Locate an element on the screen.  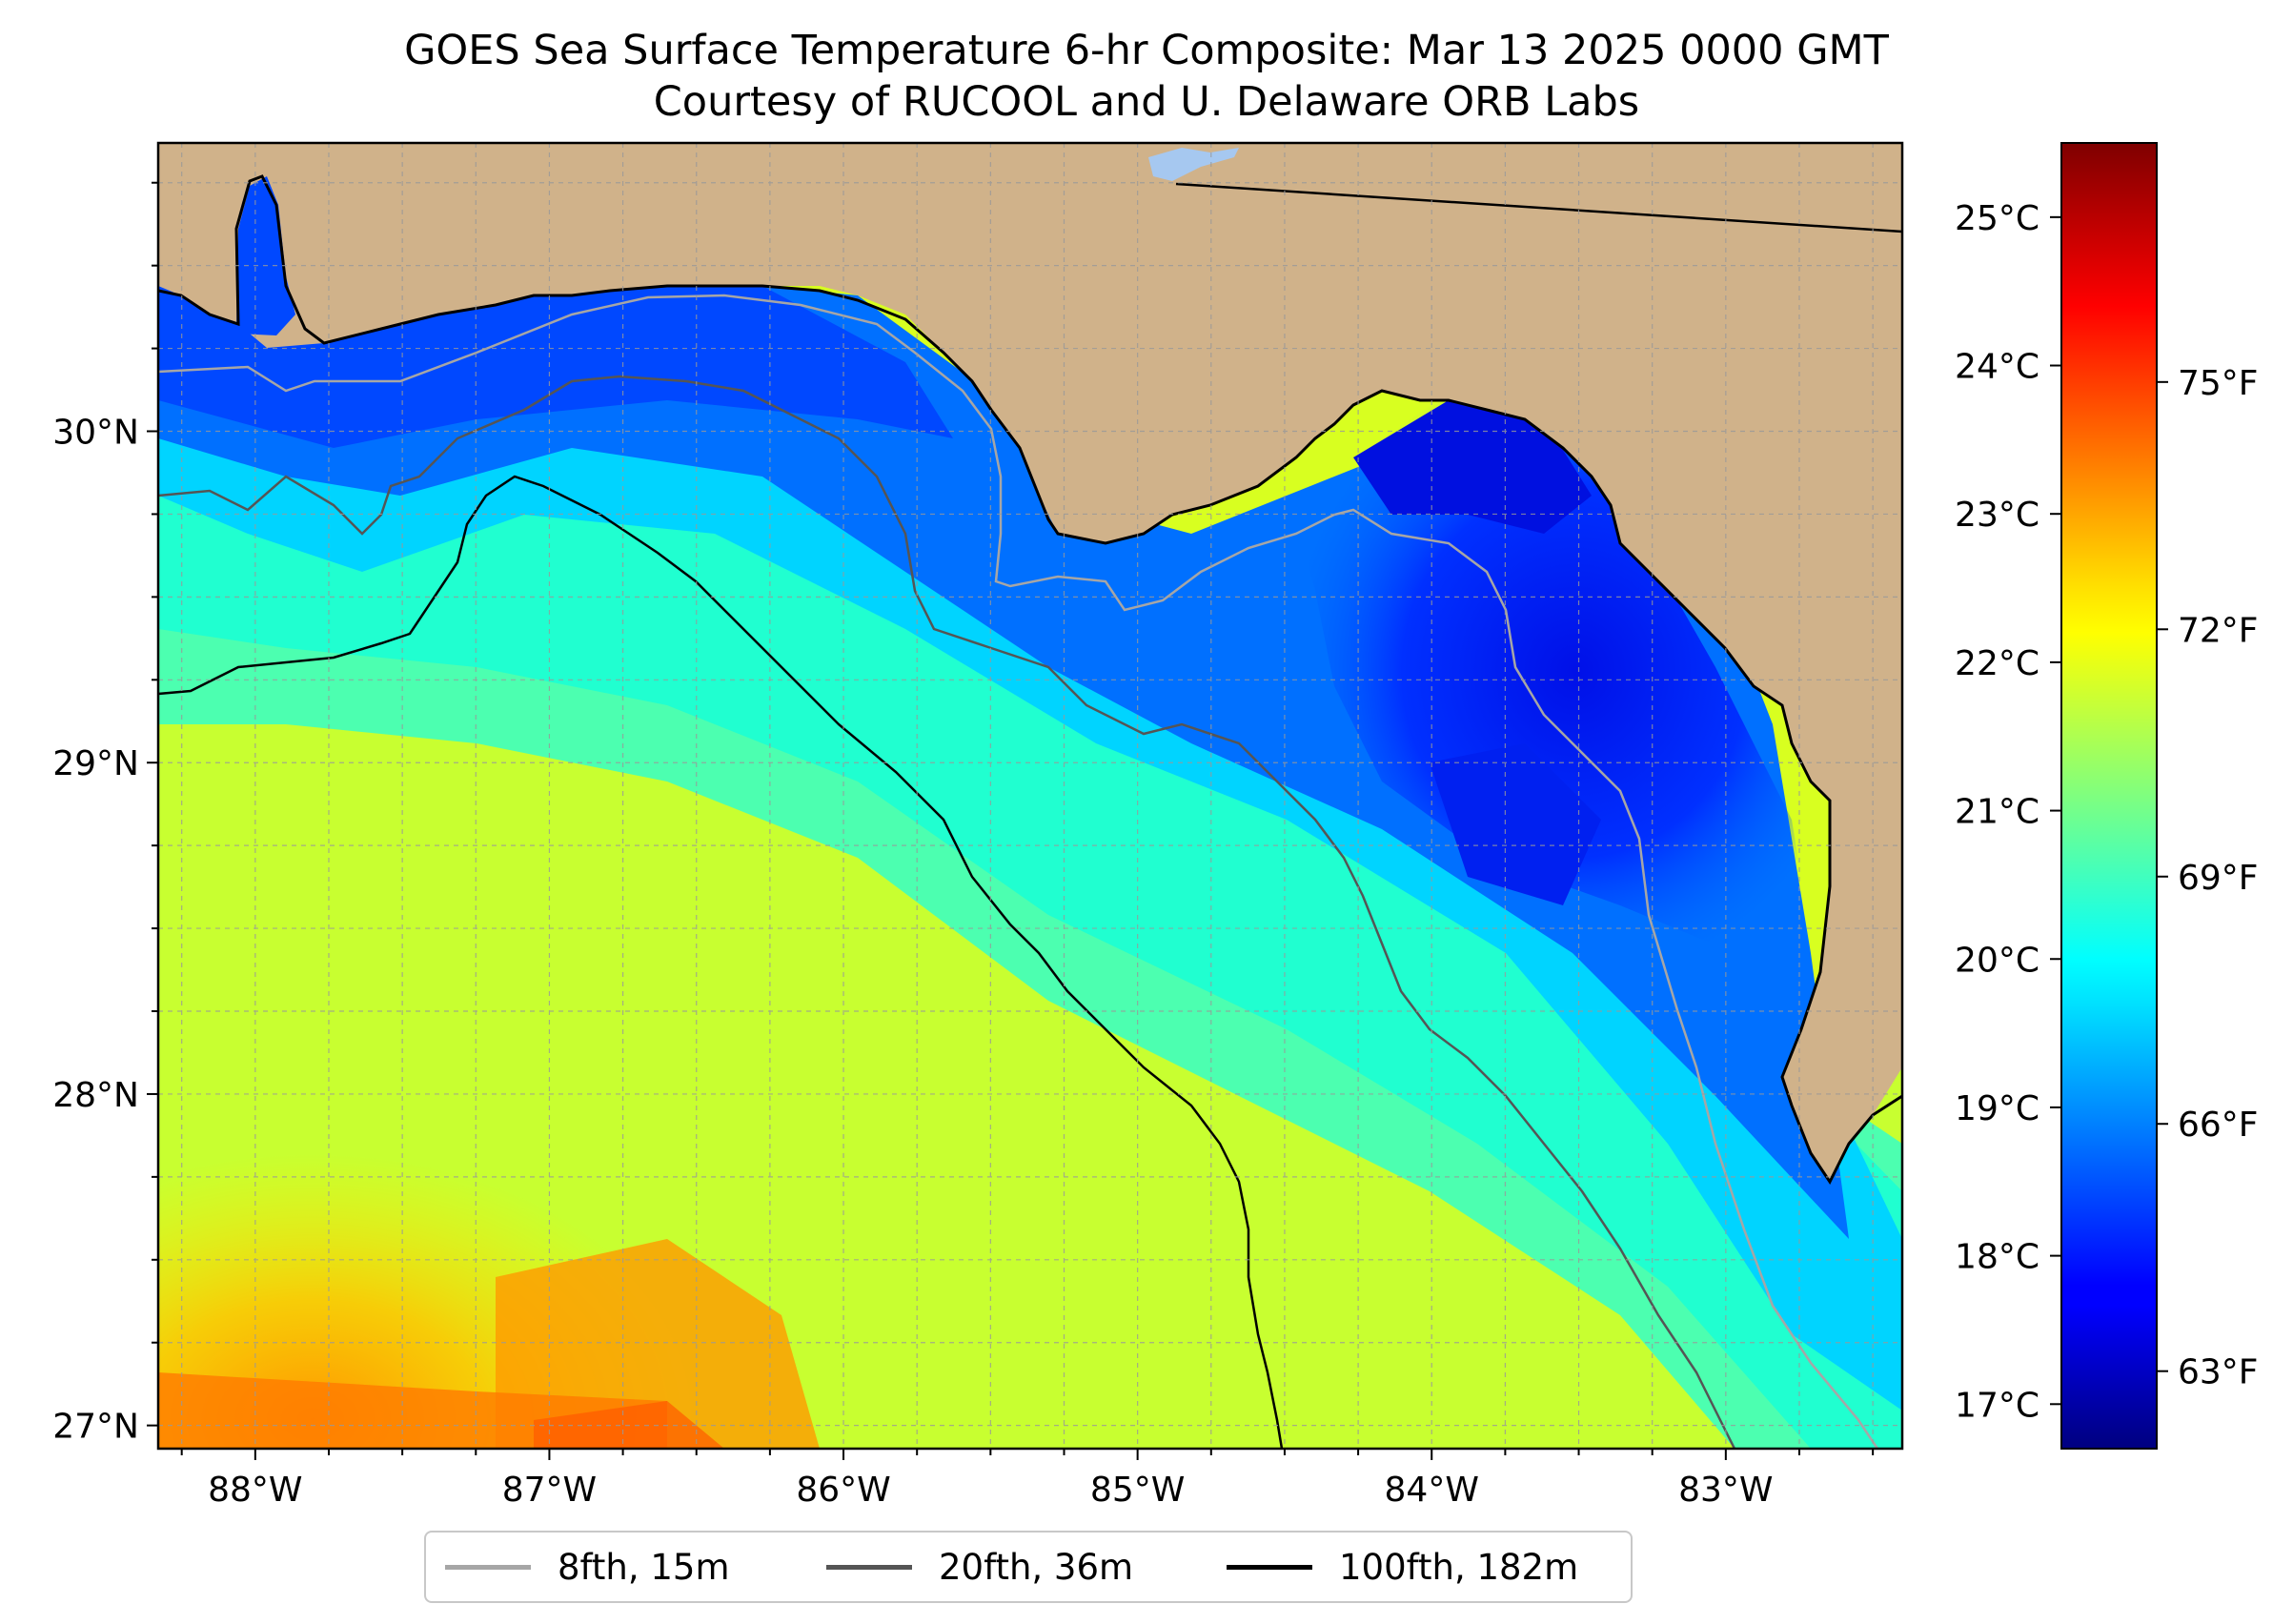
colorbar-celsius-label: 21°C is located at coordinates (1997, 812).